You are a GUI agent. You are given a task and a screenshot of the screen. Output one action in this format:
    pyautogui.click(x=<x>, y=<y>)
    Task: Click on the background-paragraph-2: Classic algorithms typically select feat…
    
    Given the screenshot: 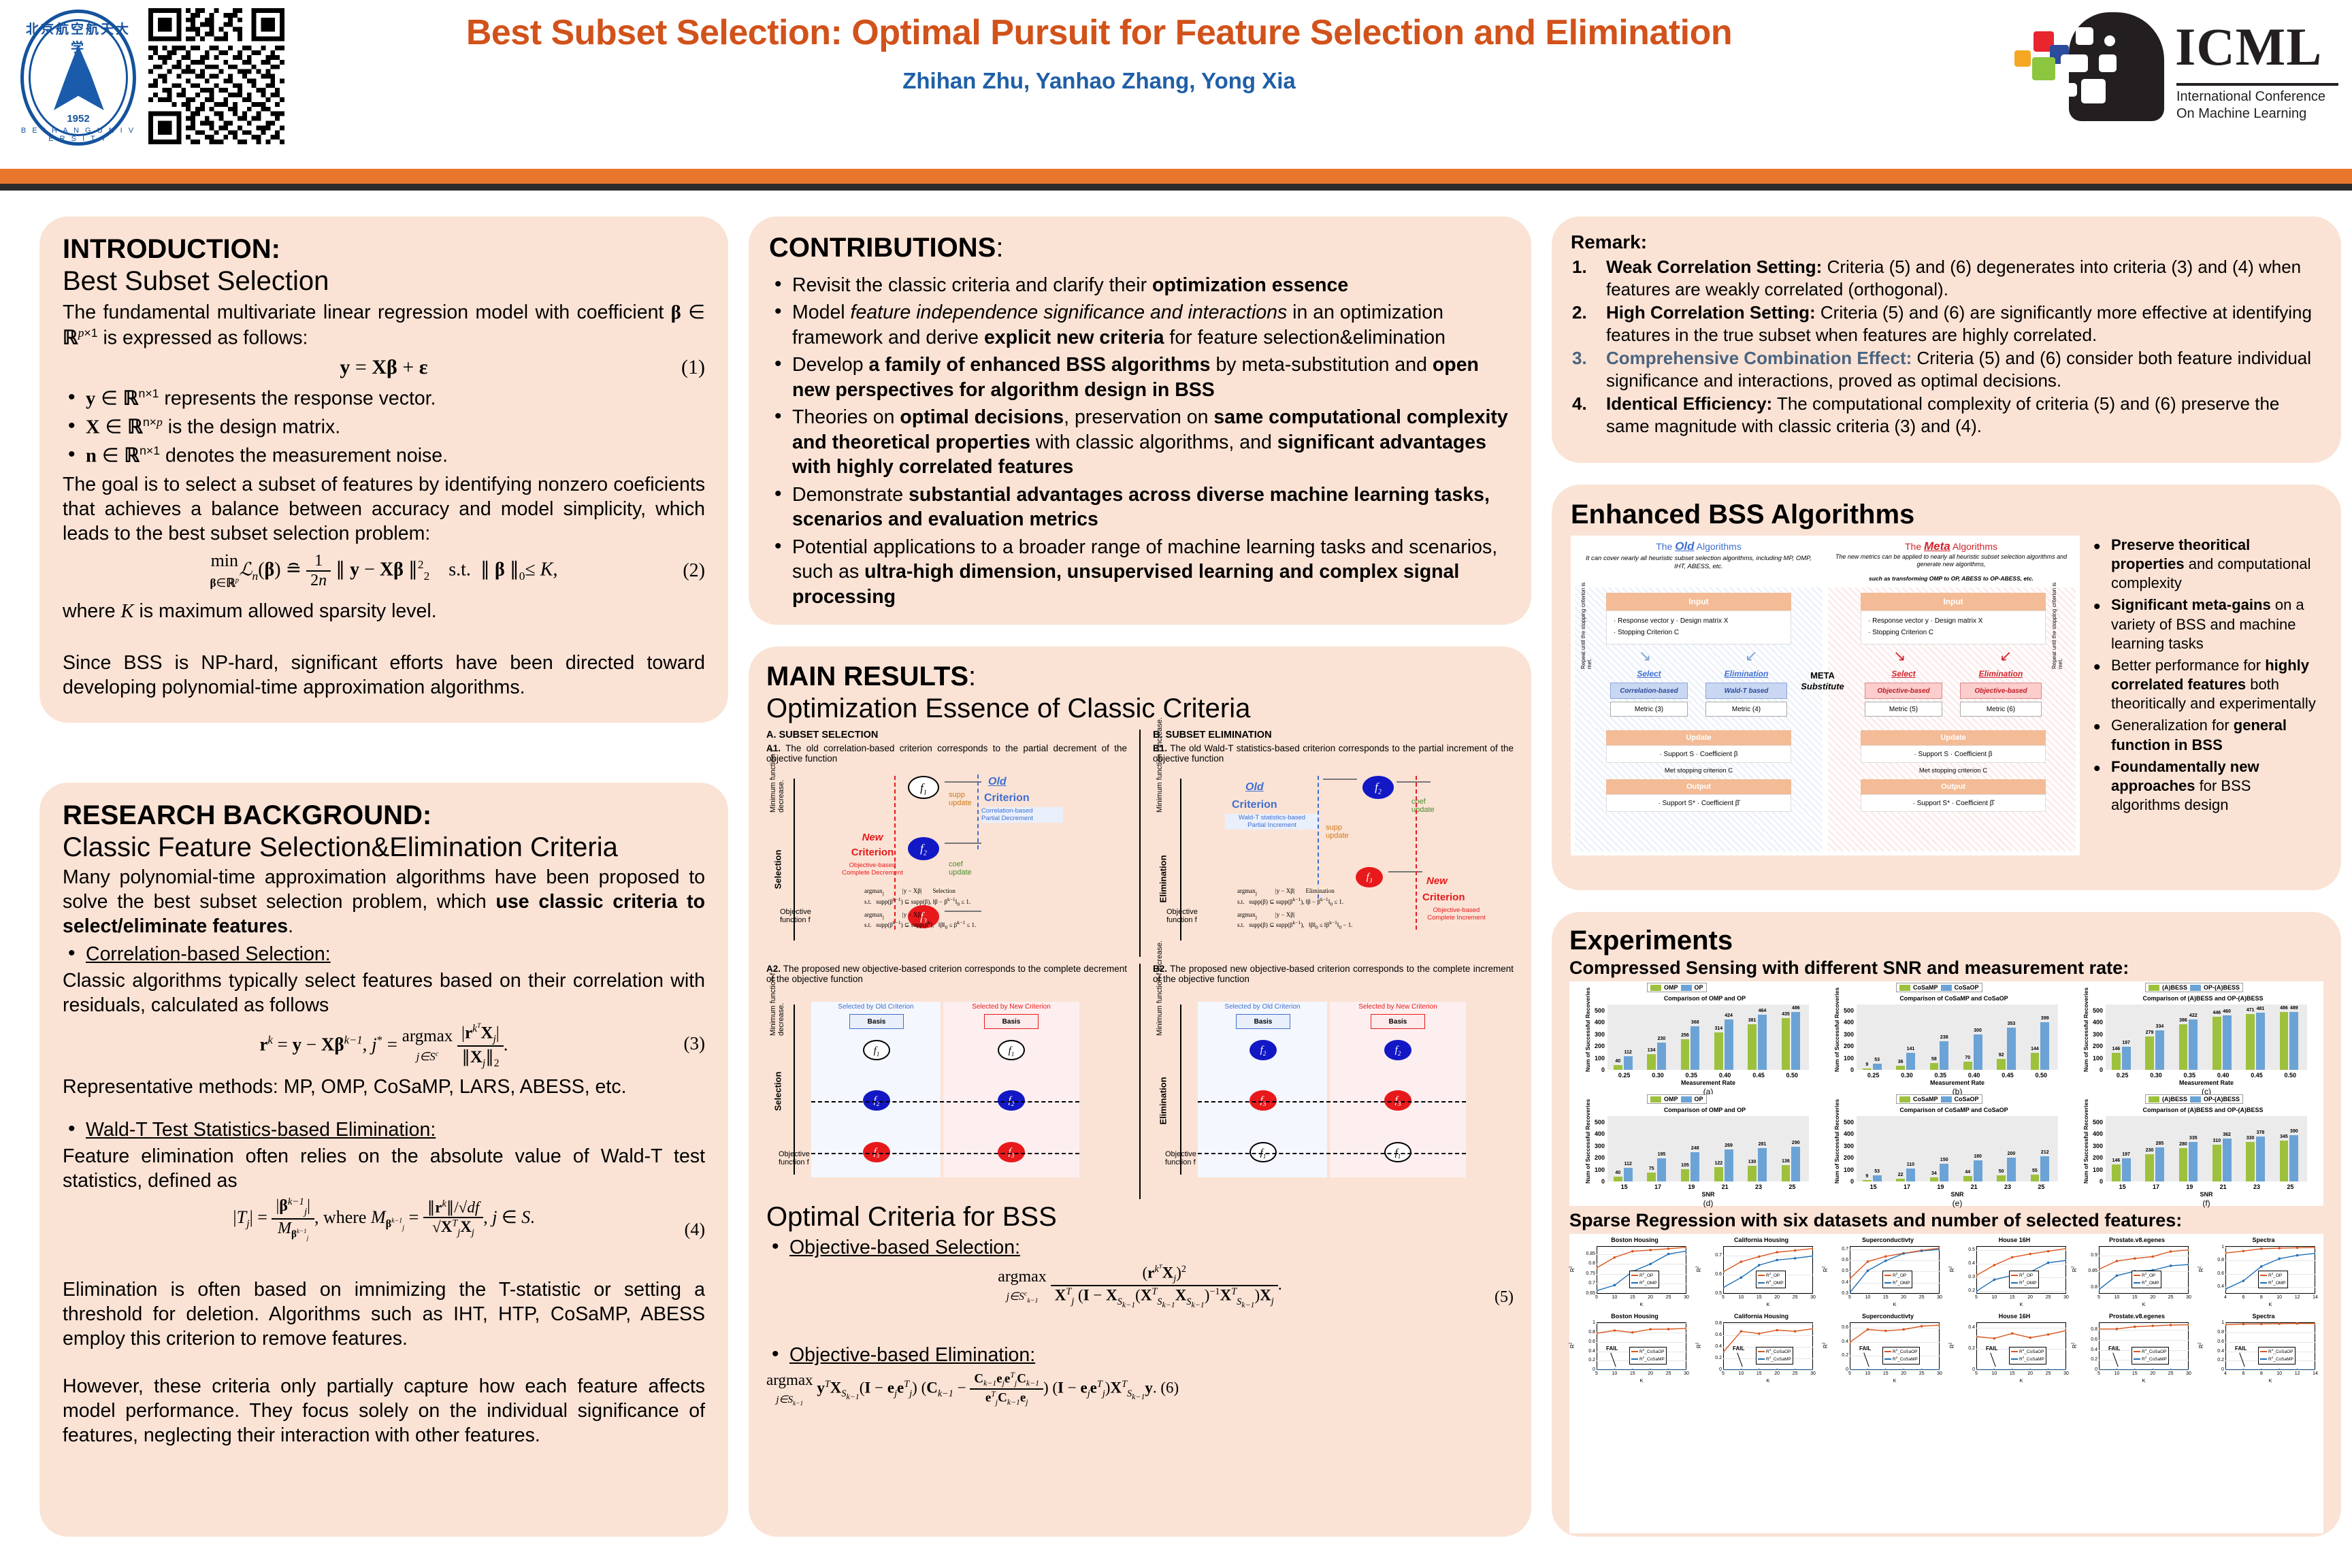 What is the action you would take?
    pyautogui.click(x=384, y=994)
    